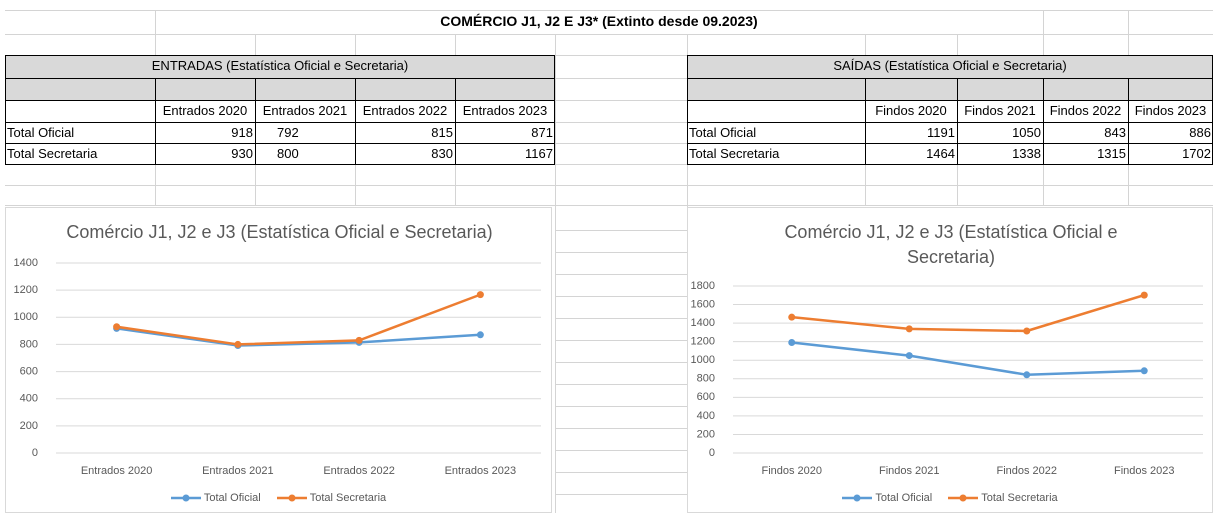  I want to click on cell-value: 930, so click(242, 153).